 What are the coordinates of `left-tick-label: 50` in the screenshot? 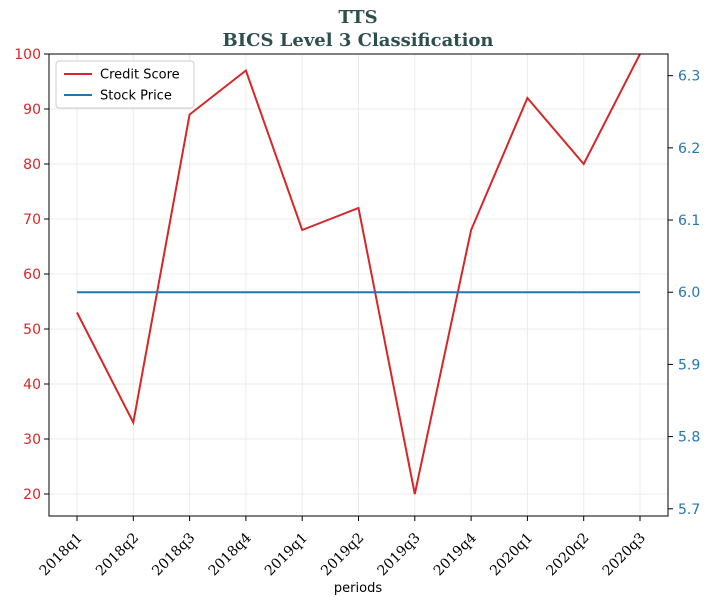 It's located at (32, 330).